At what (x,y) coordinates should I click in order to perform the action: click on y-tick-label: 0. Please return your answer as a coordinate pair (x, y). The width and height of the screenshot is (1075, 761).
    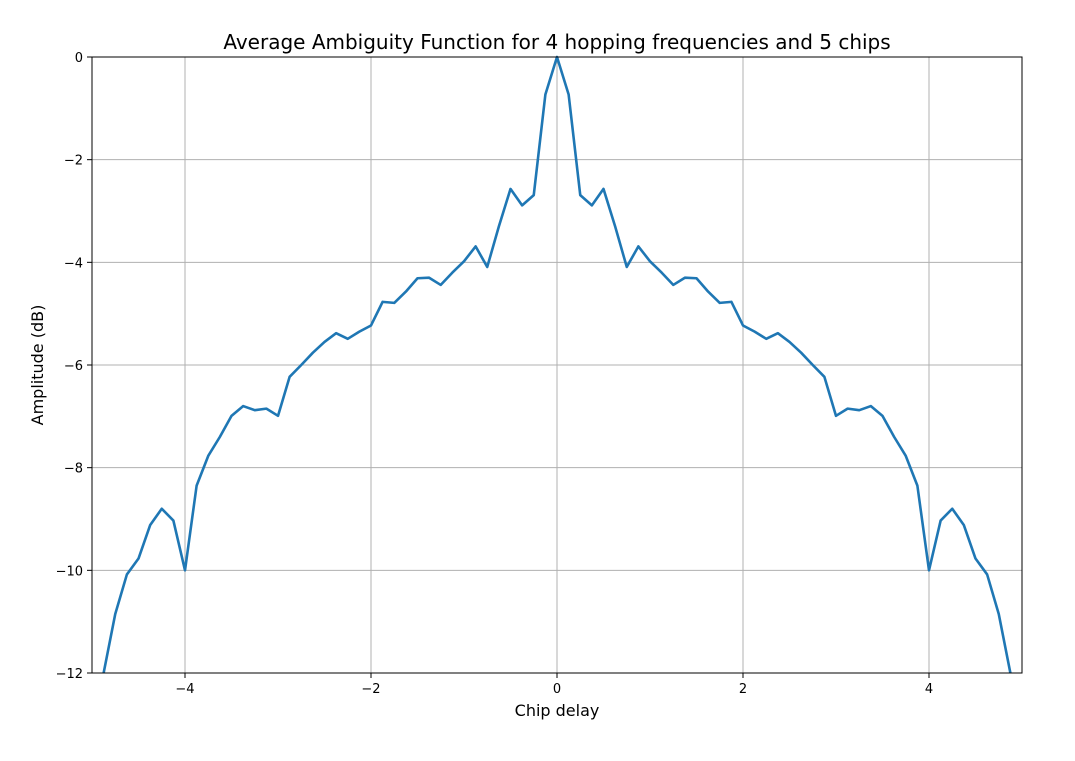
    Looking at the image, I should click on (79, 58).